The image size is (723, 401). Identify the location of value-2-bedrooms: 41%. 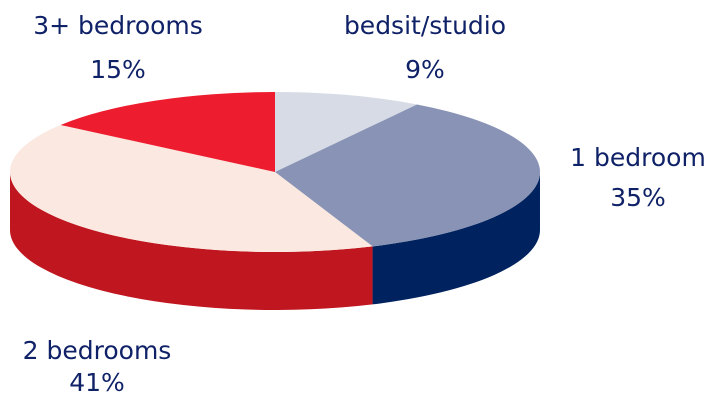
(97, 382).